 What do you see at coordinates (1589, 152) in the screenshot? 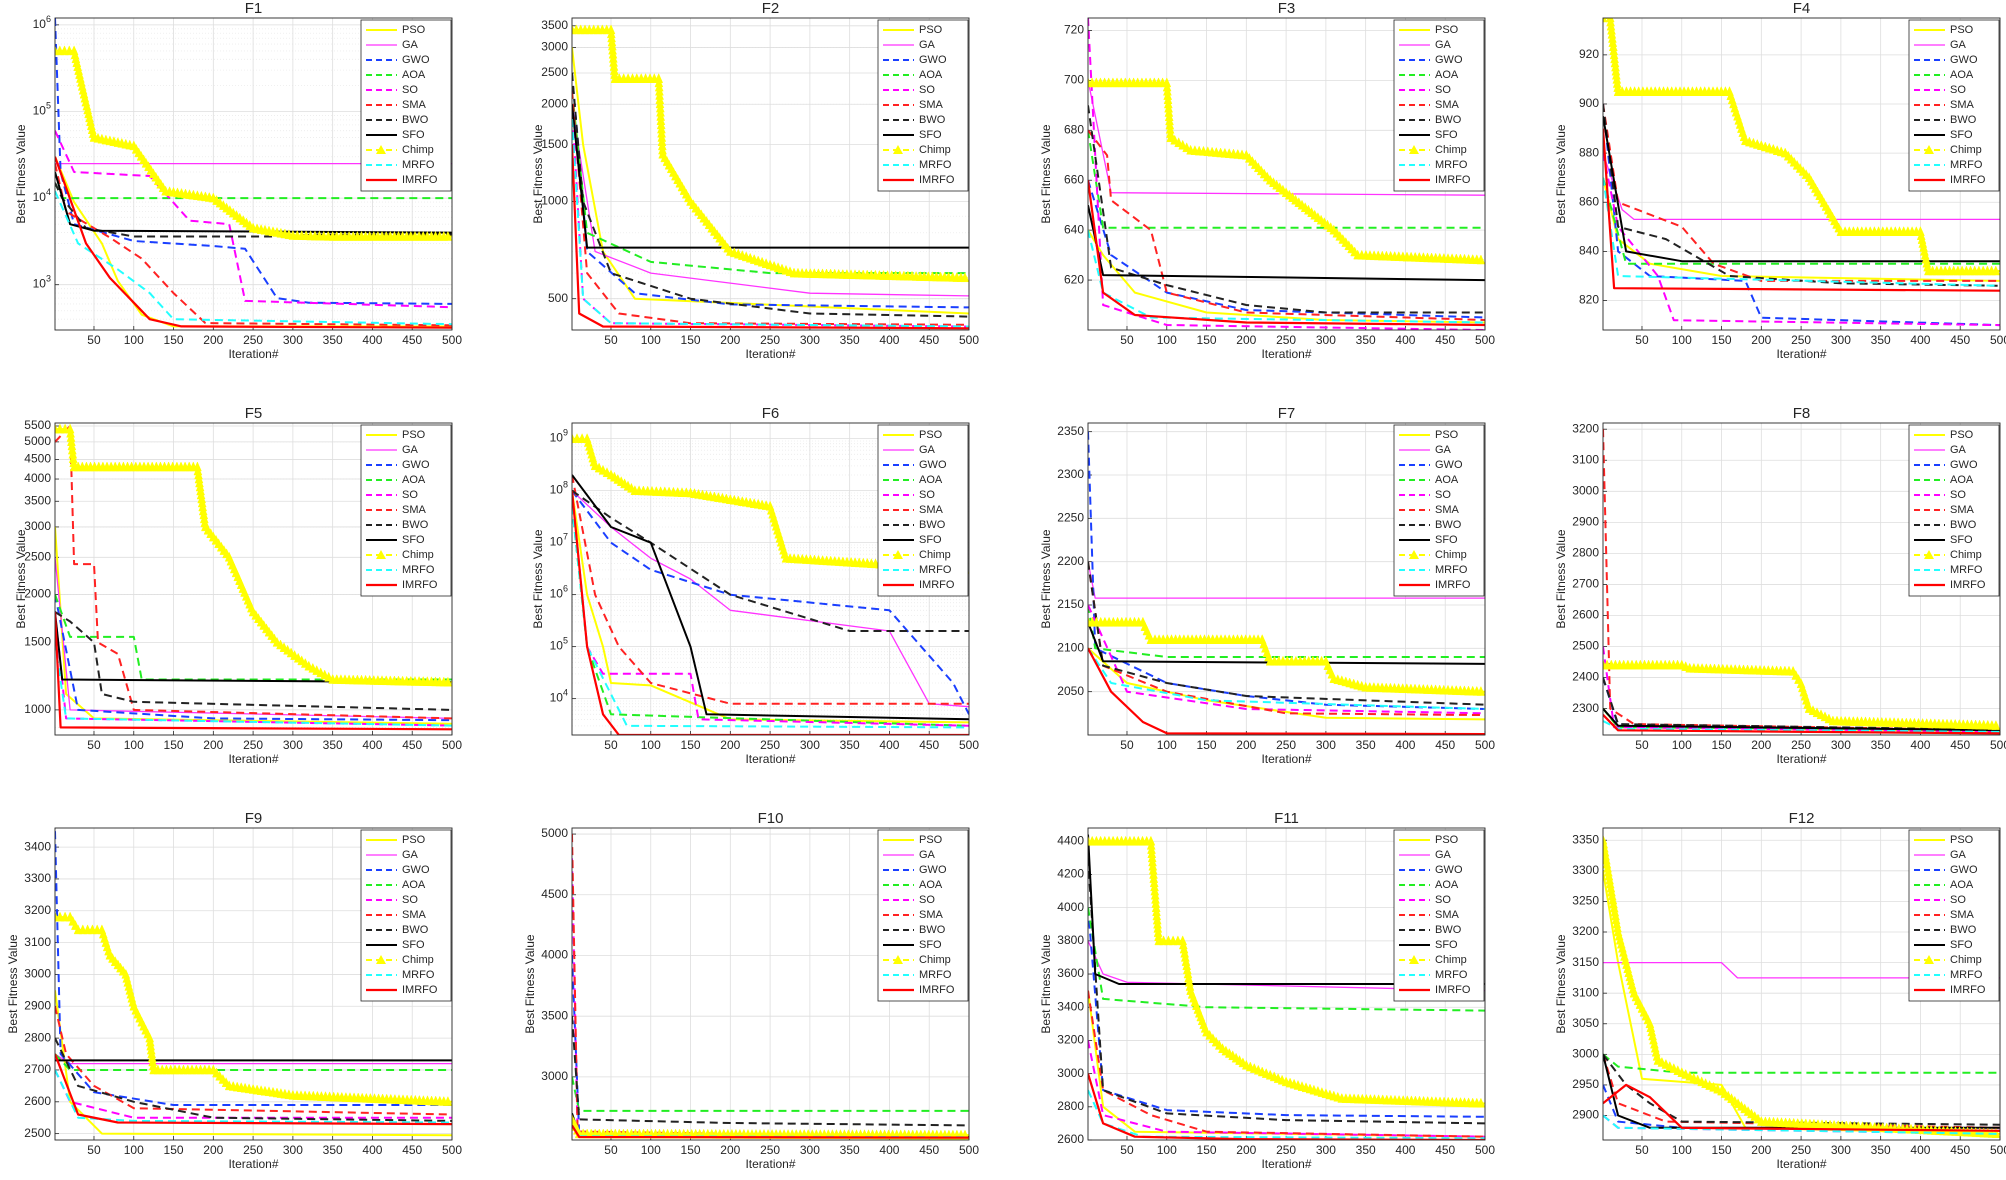
I see `y-tick-label: 880` at bounding box center [1589, 152].